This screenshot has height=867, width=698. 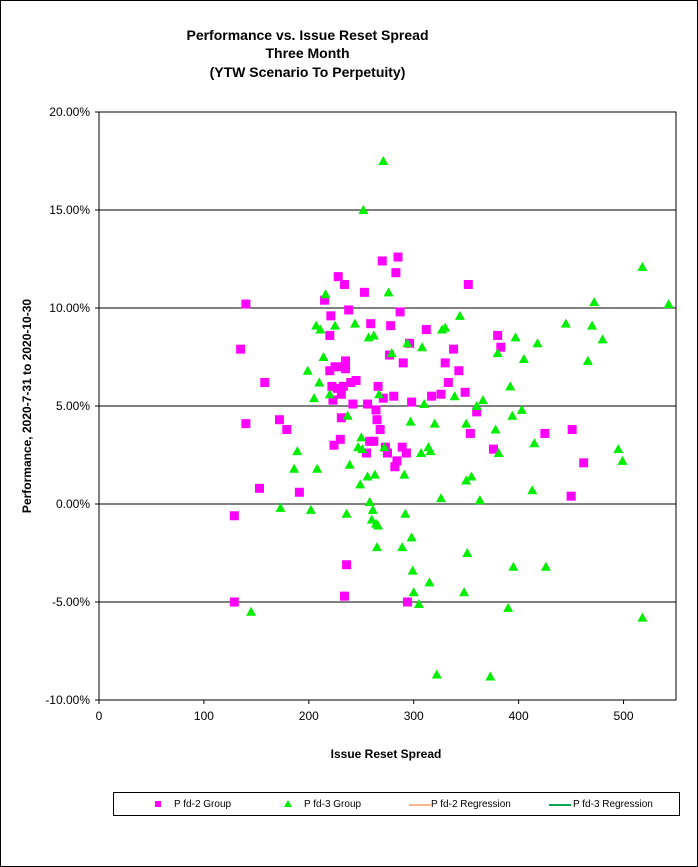 I want to click on x-tick-label: 300, so click(x=414, y=716).